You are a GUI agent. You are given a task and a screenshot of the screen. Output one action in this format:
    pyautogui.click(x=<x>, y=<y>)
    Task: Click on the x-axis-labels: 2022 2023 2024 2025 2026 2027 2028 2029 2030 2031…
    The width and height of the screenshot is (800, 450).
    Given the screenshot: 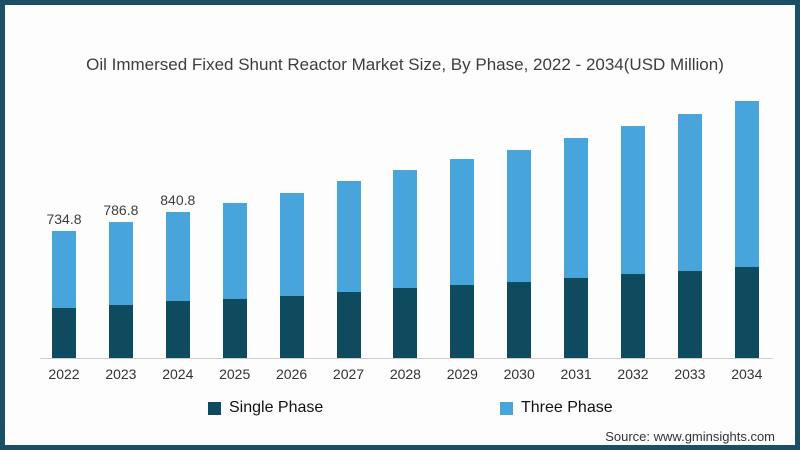 What is the action you would take?
    pyautogui.click(x=406, y=376)
    